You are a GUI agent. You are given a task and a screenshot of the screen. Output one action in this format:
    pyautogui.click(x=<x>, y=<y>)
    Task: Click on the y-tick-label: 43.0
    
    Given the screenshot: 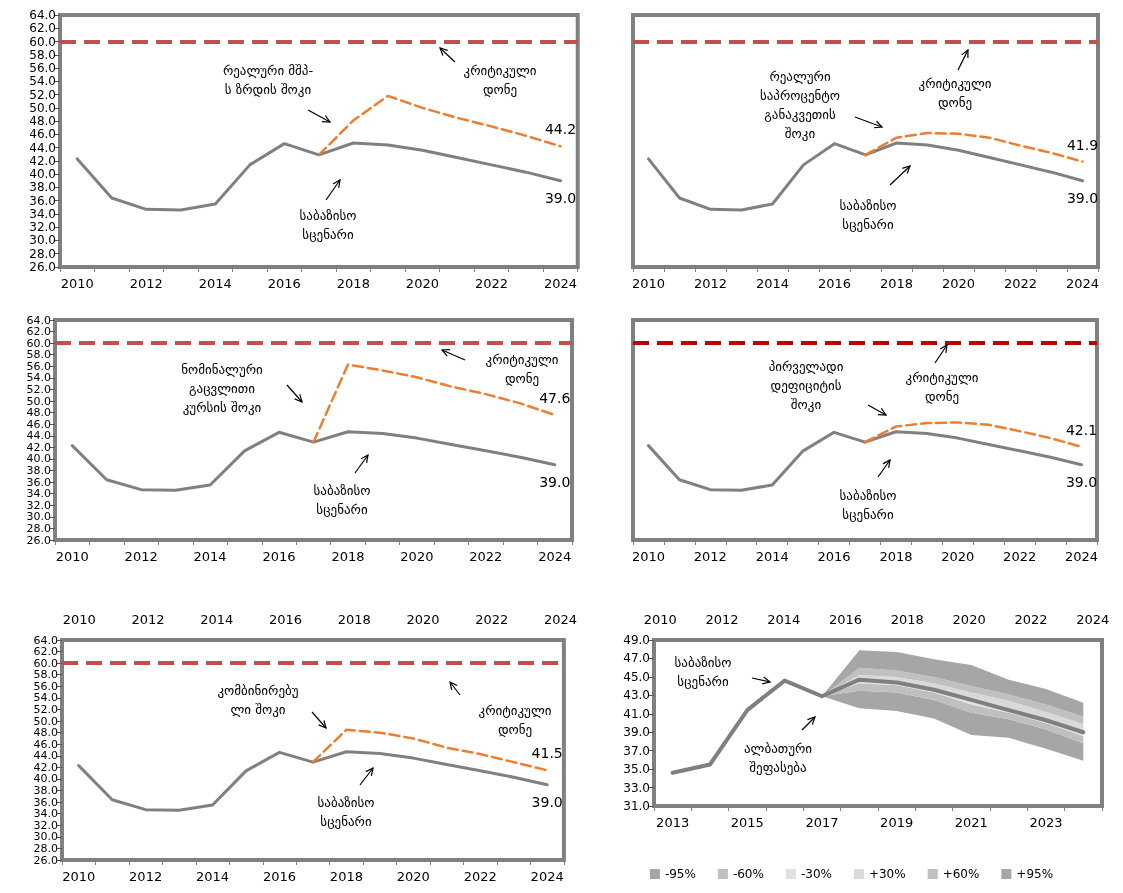 What is the action you would take?
    pyautogui.click(x=636, y=695)
    